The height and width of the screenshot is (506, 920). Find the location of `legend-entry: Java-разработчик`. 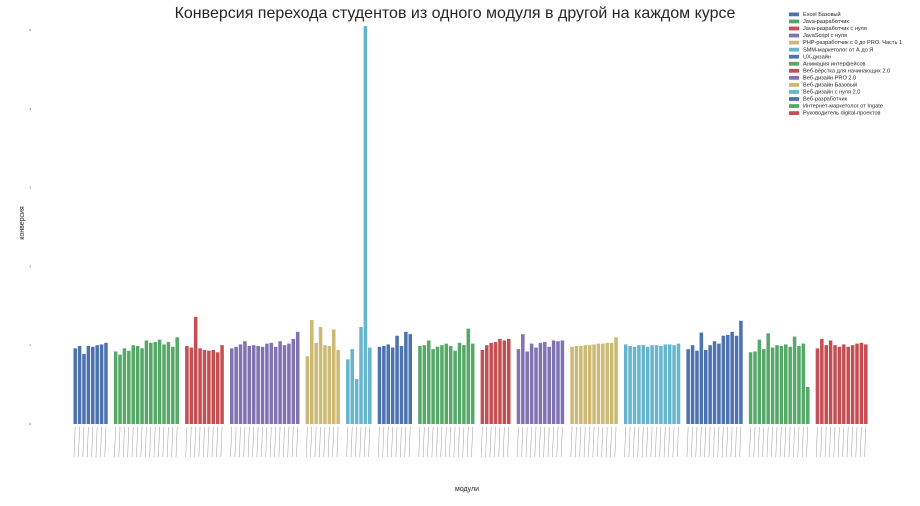

legend-entry: Java-разработчик is located at coordinates (826, 22).